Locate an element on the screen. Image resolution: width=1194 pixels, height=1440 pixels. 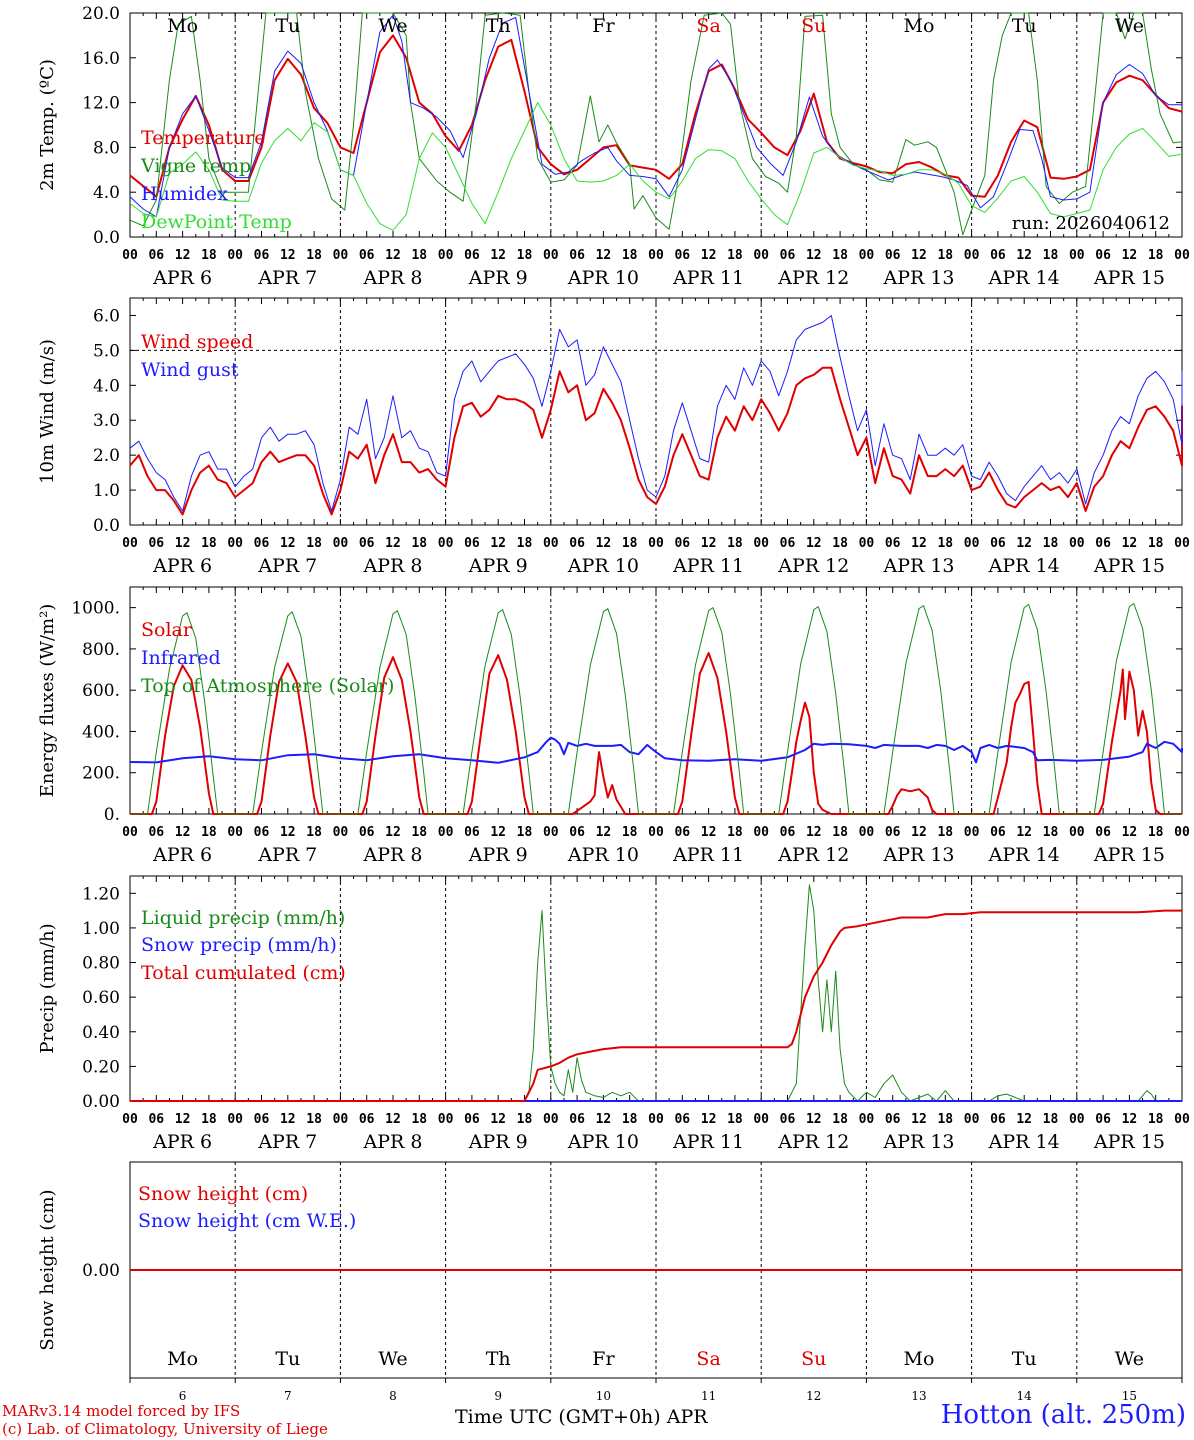
weekday-label: Mo is located at coordinates (182, 1359).